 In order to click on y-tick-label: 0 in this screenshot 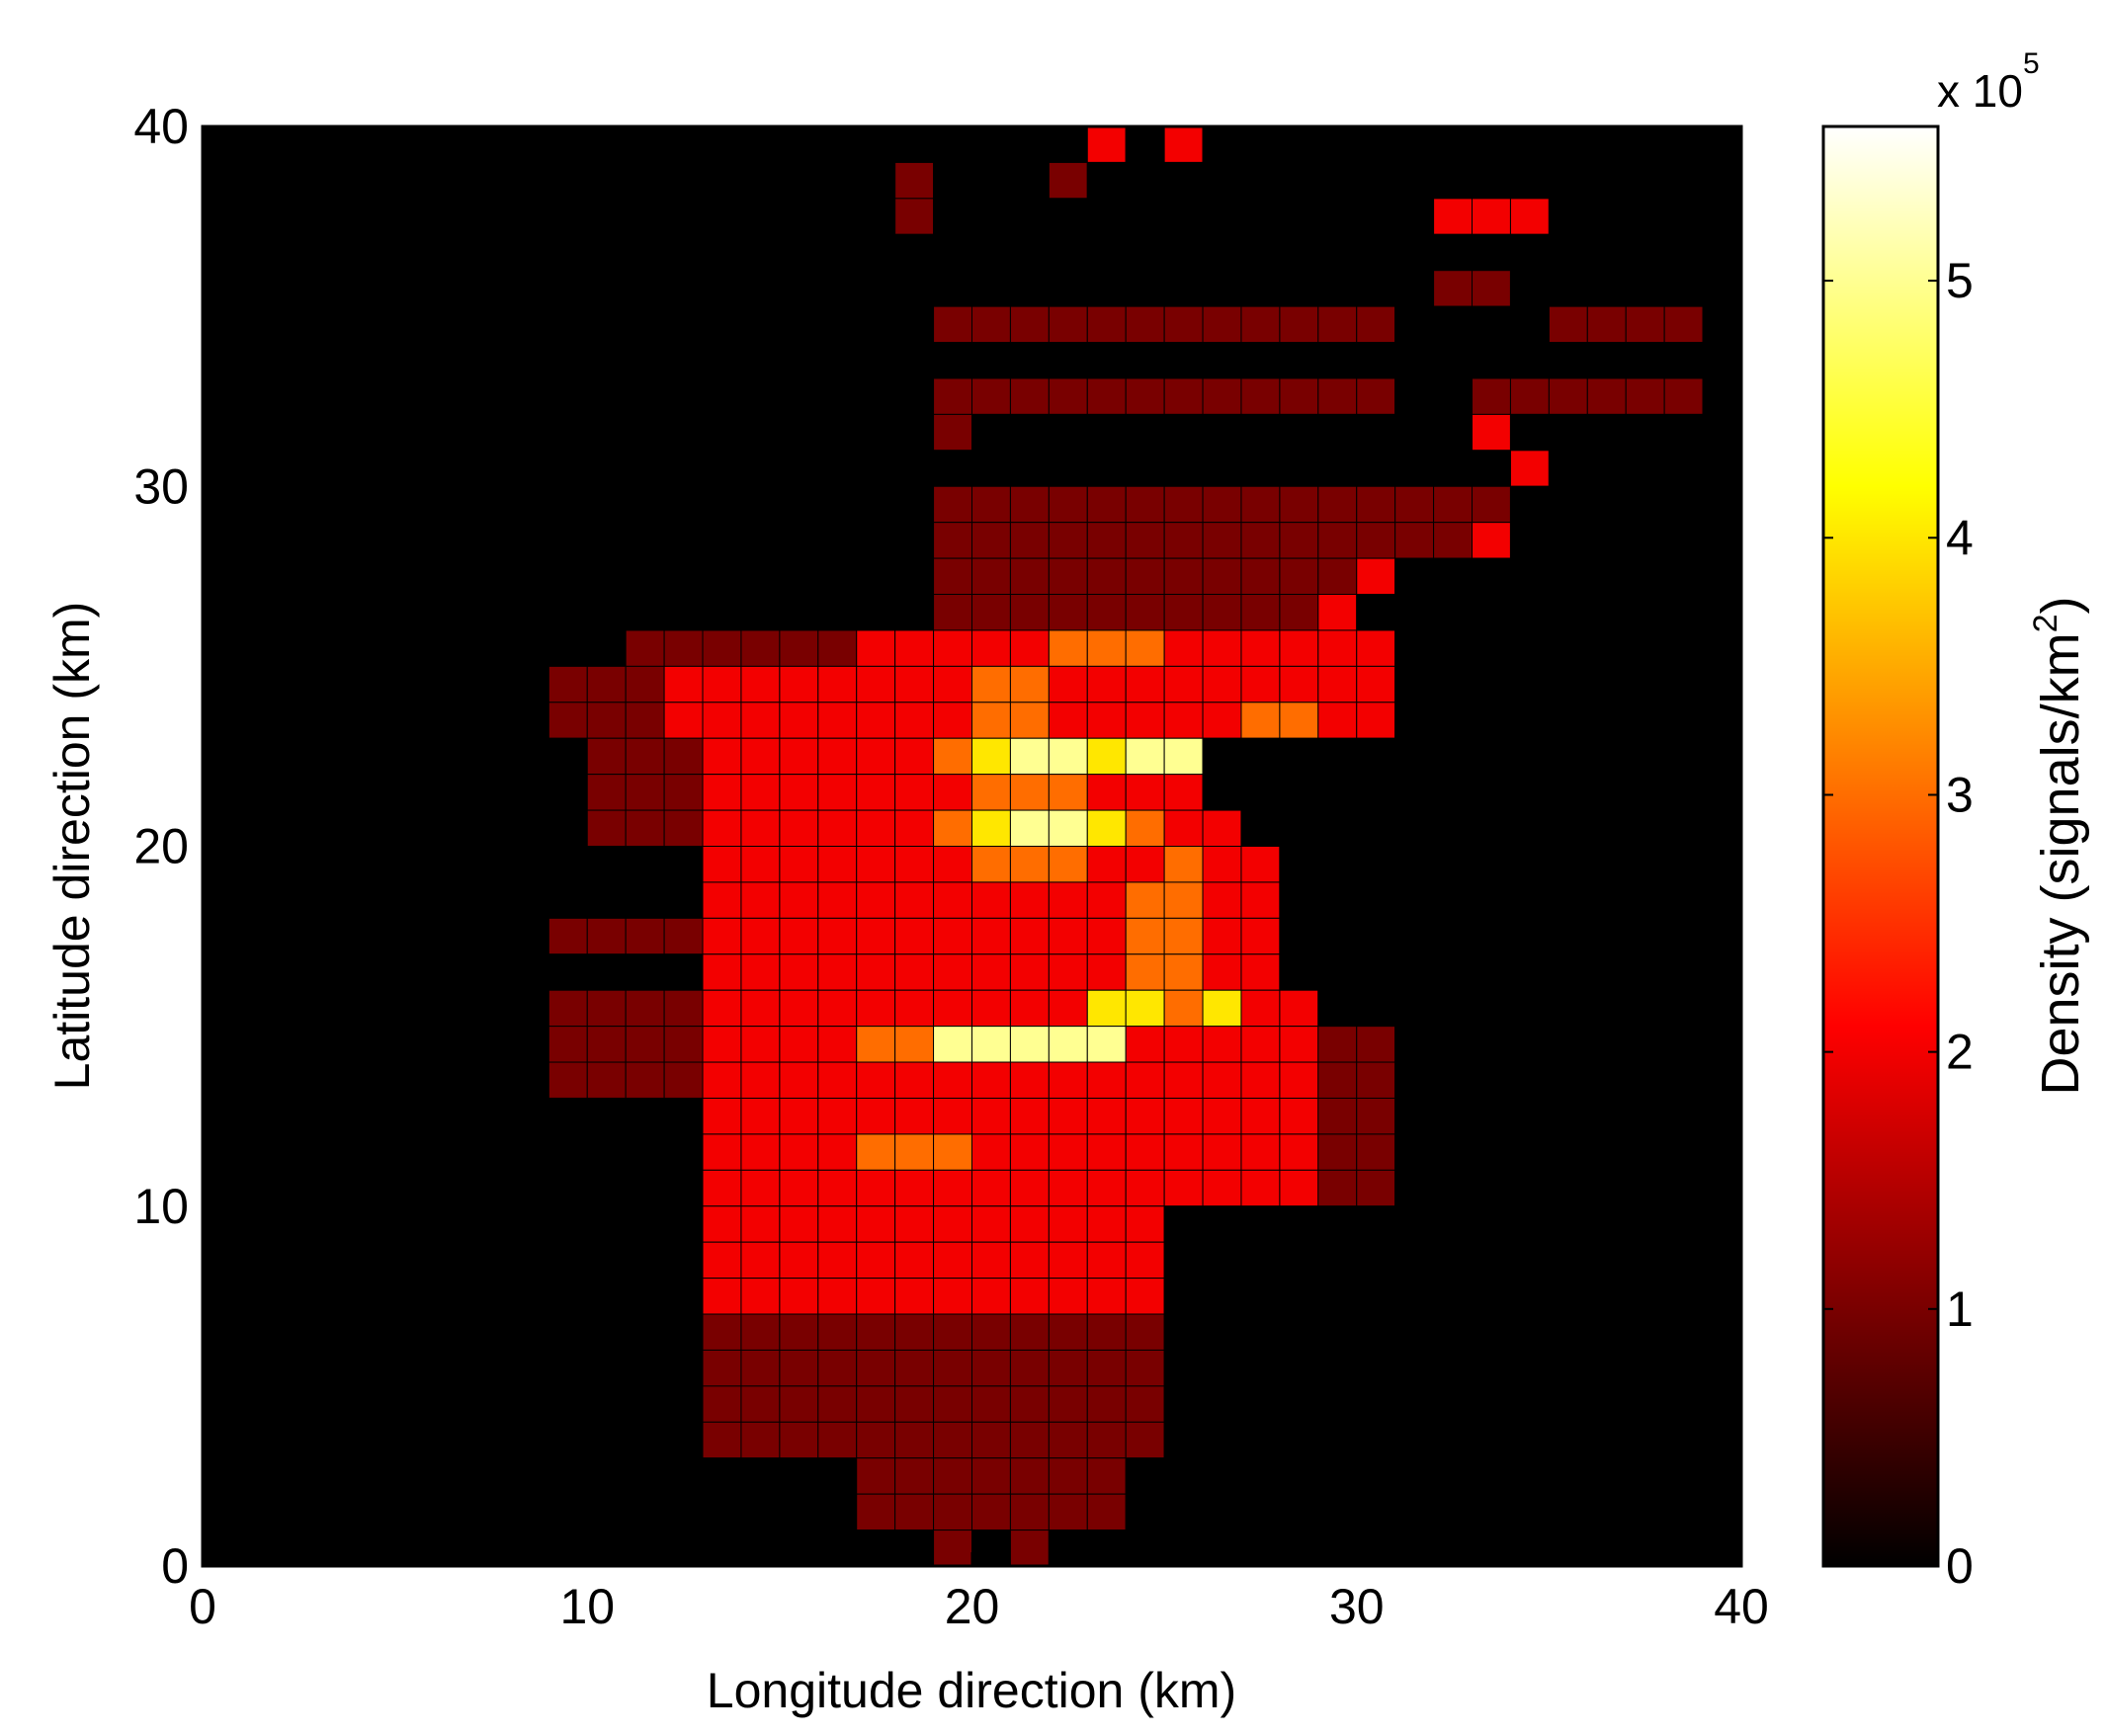, I will do `click(175, 1566)`.